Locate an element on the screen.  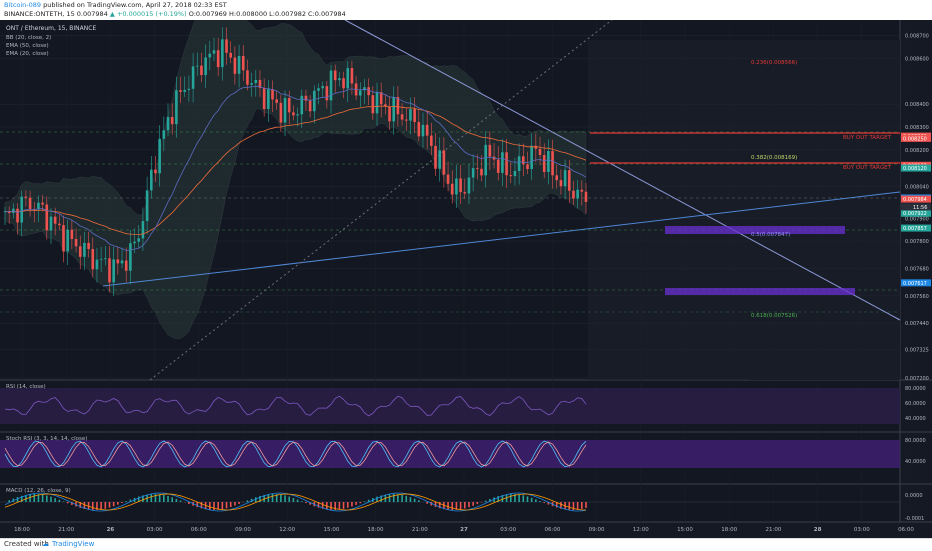
time-tick-label: 28 is located at coordinates (818, 530).